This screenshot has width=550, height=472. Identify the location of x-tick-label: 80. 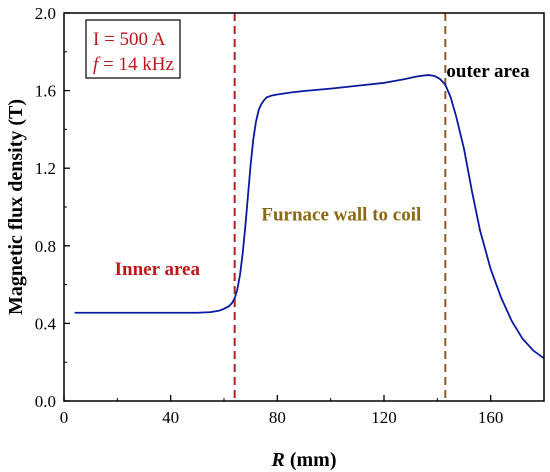
(277, 417).